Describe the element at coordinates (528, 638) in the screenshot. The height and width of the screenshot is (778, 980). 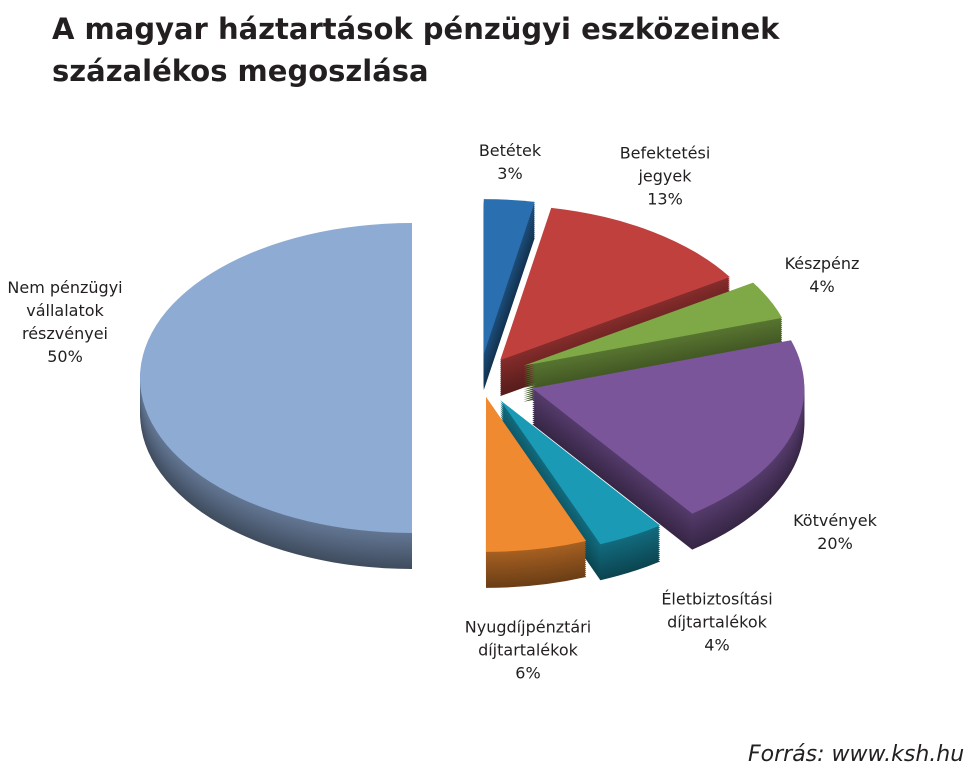
I see `category-label: Nyugdíjpénztári díjtartalékok` at that location.